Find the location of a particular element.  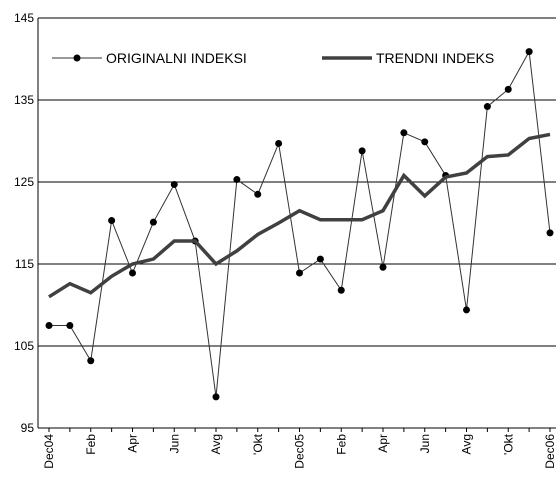

legend-label: ORIGINALNI INDEKSI is located at coordinates (176, 58).